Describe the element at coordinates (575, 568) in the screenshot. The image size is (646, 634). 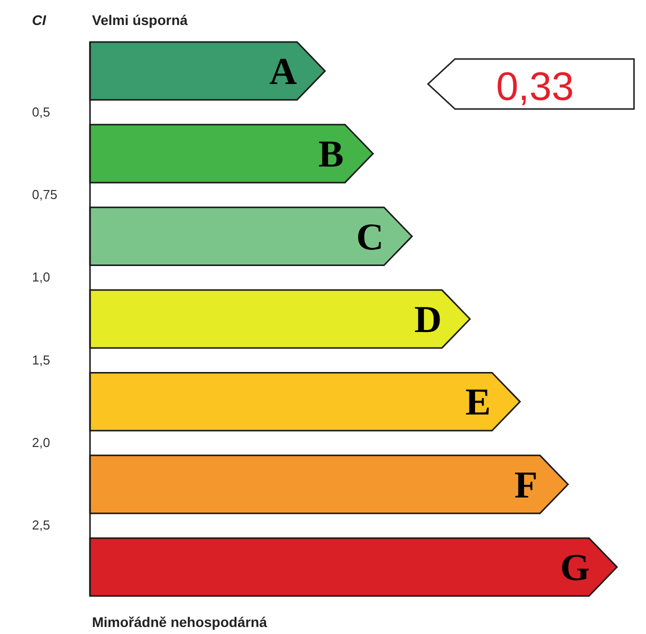
I see `y-tick-label: G` at that location.